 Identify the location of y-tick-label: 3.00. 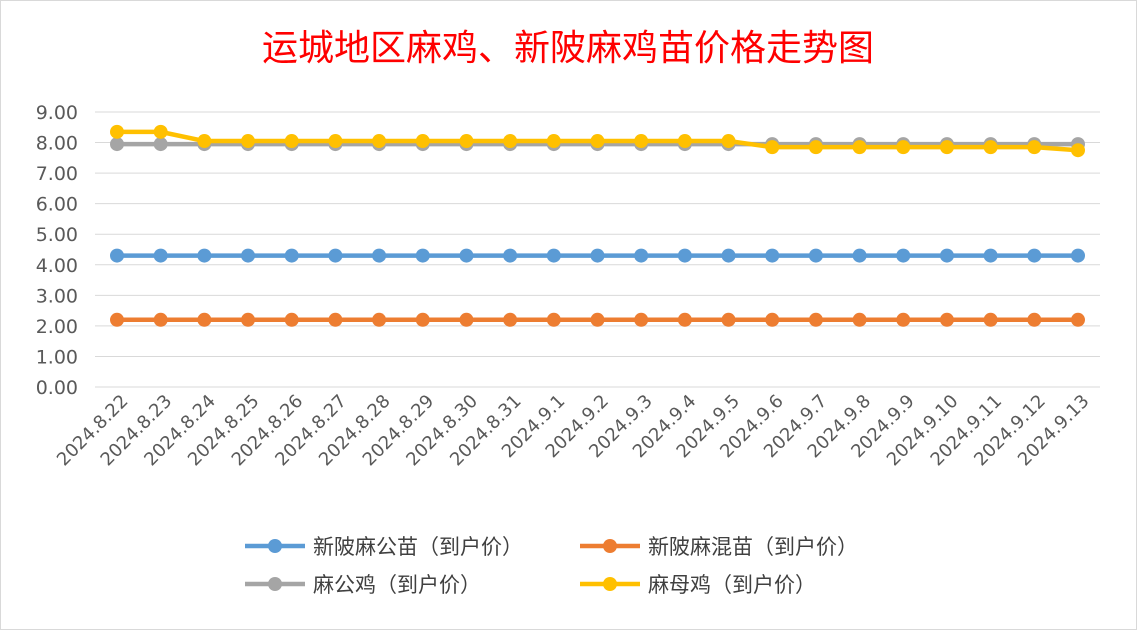
(57, 296).